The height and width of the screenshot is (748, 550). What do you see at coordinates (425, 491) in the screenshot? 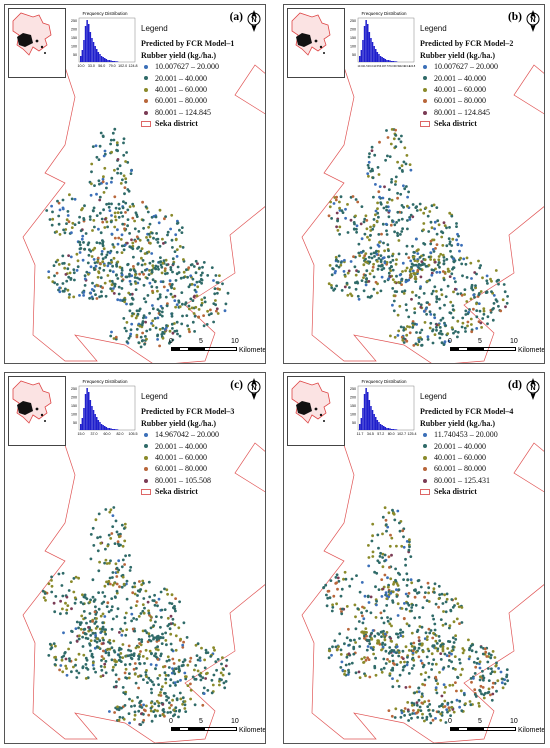
I see `boundary-swatch-icon` at bounding box center [425, 491].